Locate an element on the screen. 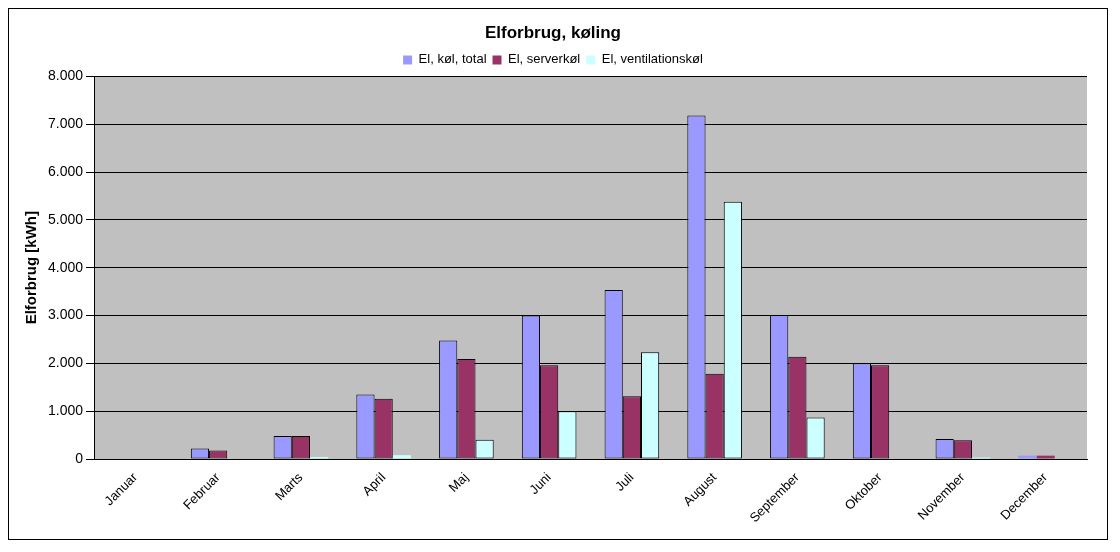 The image size is (1120, 552). y-tick-label: 4.000 is located at coordinates (65, 266).